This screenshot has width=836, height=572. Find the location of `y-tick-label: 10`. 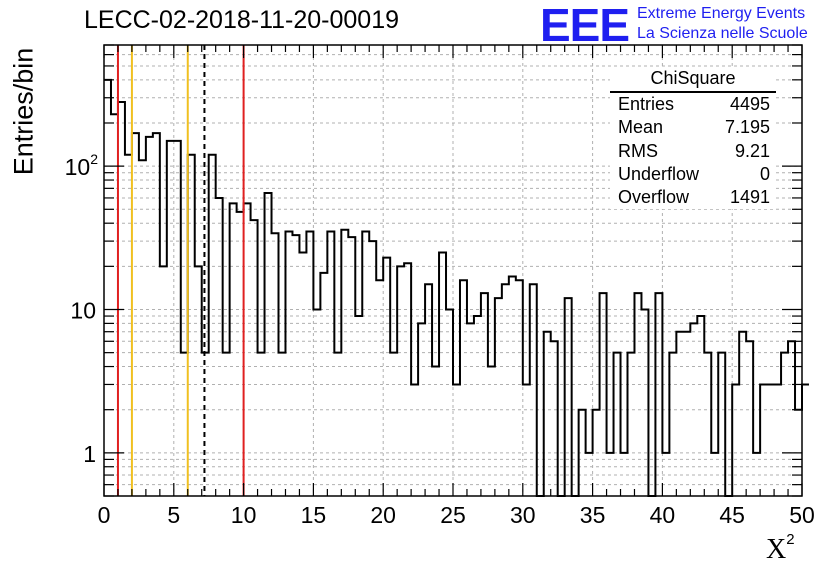

y-tick-label: 10 is located at coordinates (83, 310).